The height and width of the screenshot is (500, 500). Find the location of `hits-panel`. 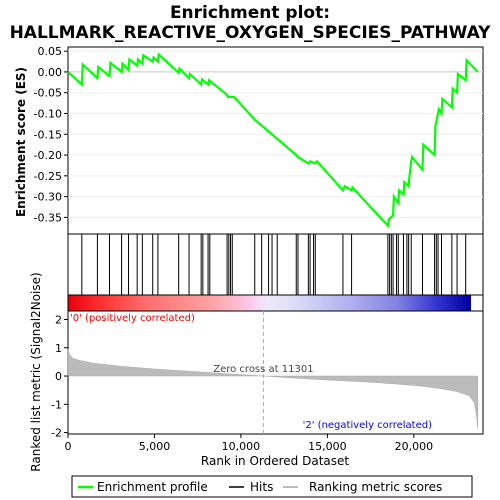

hits-panel is located at coordinates (275, 264).